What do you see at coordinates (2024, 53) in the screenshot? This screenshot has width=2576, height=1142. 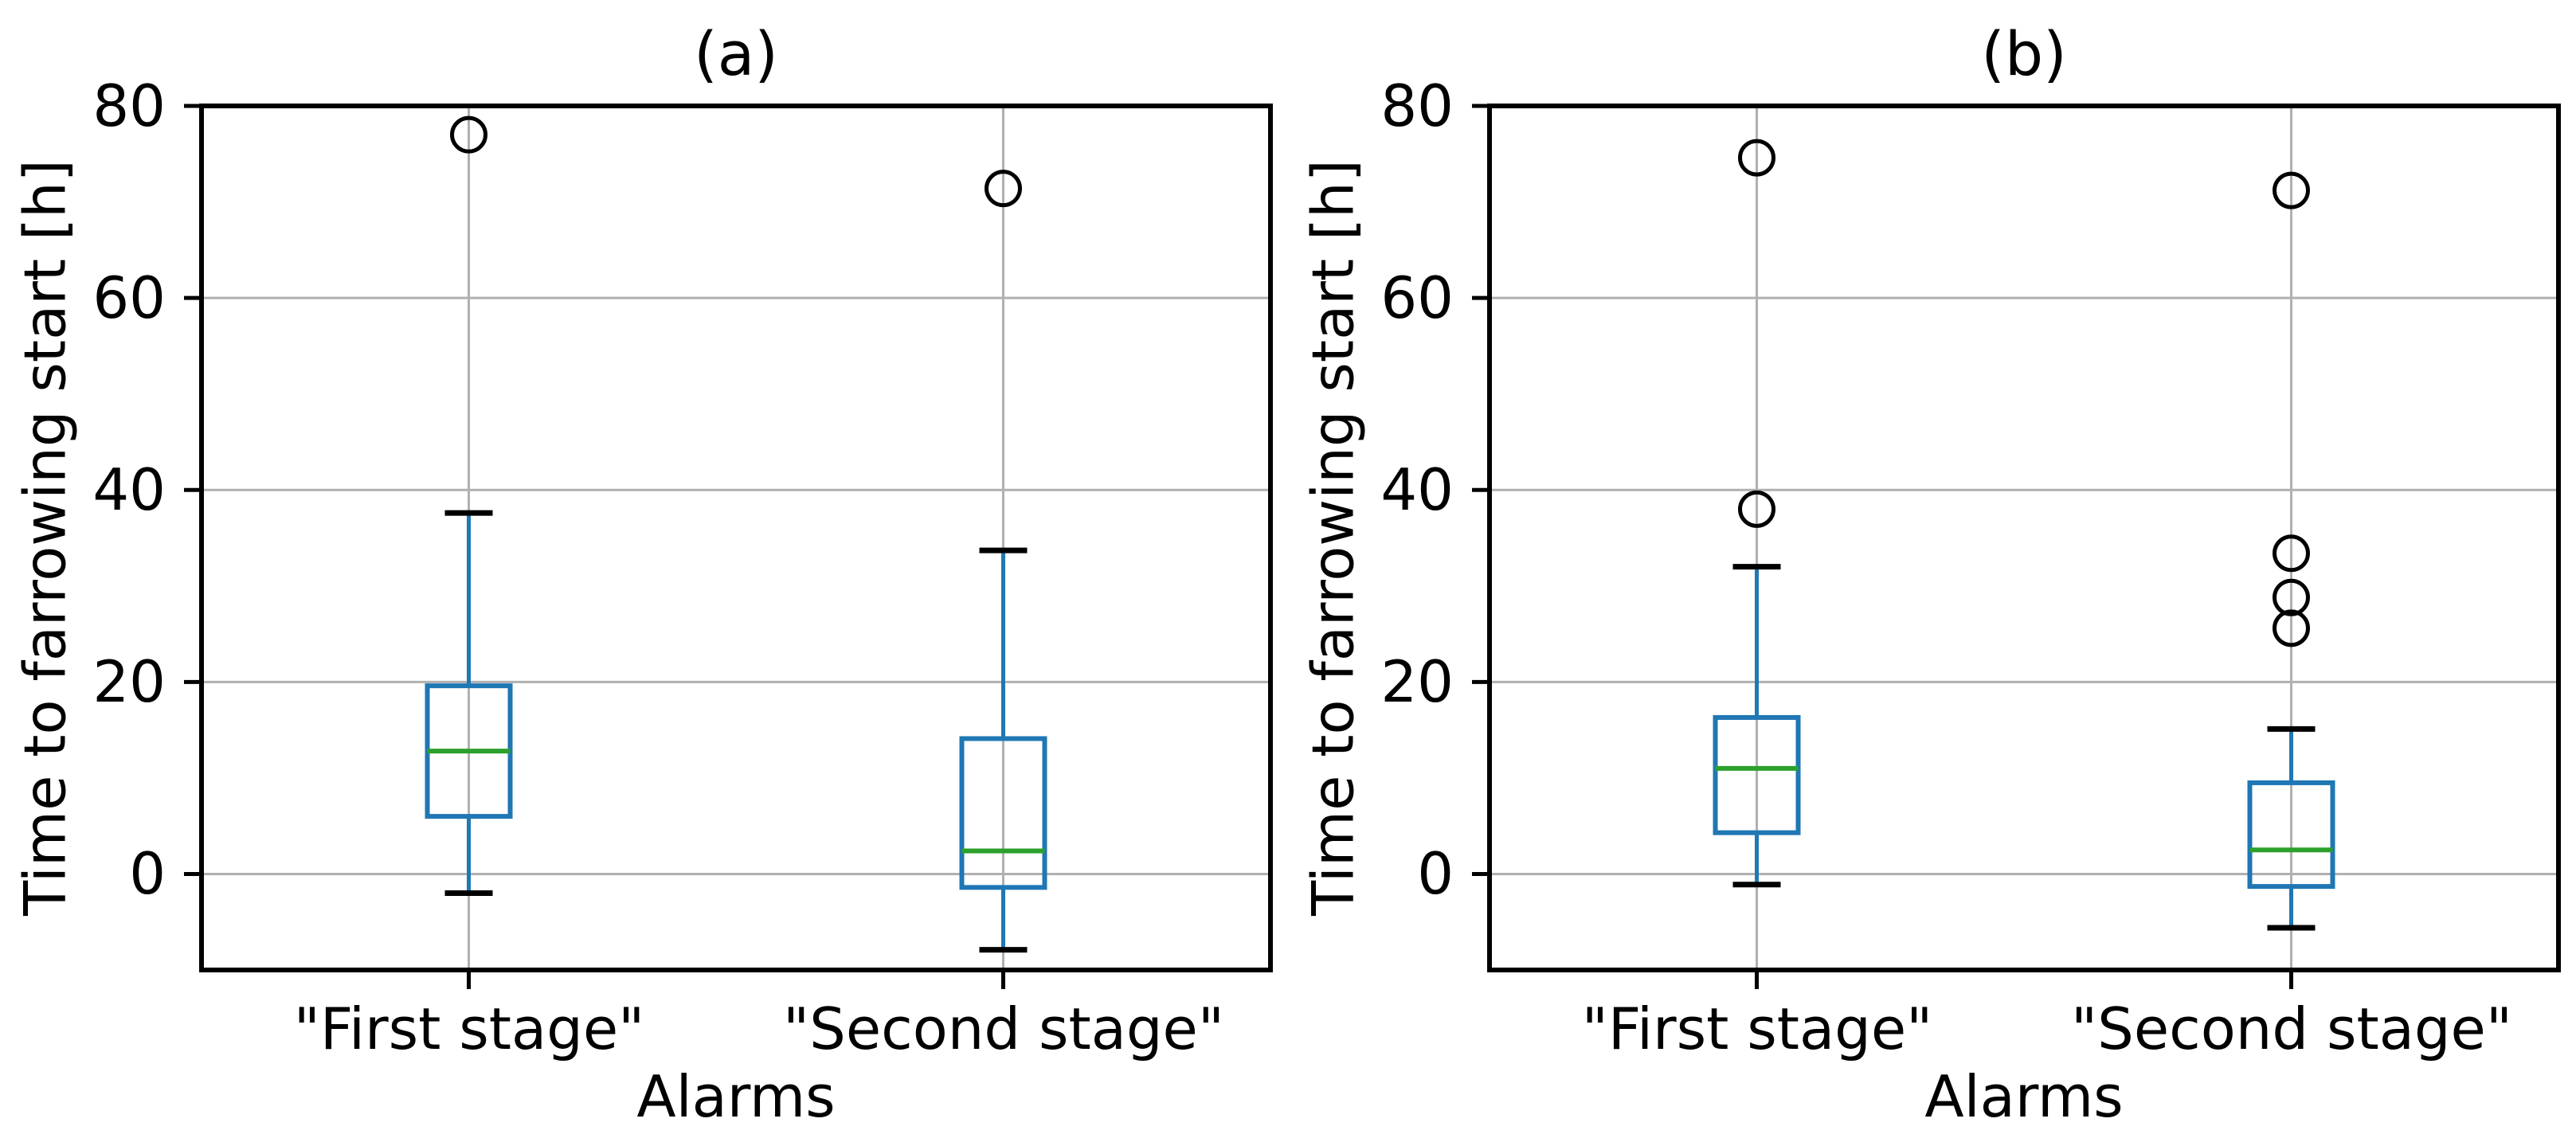 I see `subplot-b-title: (b)` at bounding box center [2024, 53].